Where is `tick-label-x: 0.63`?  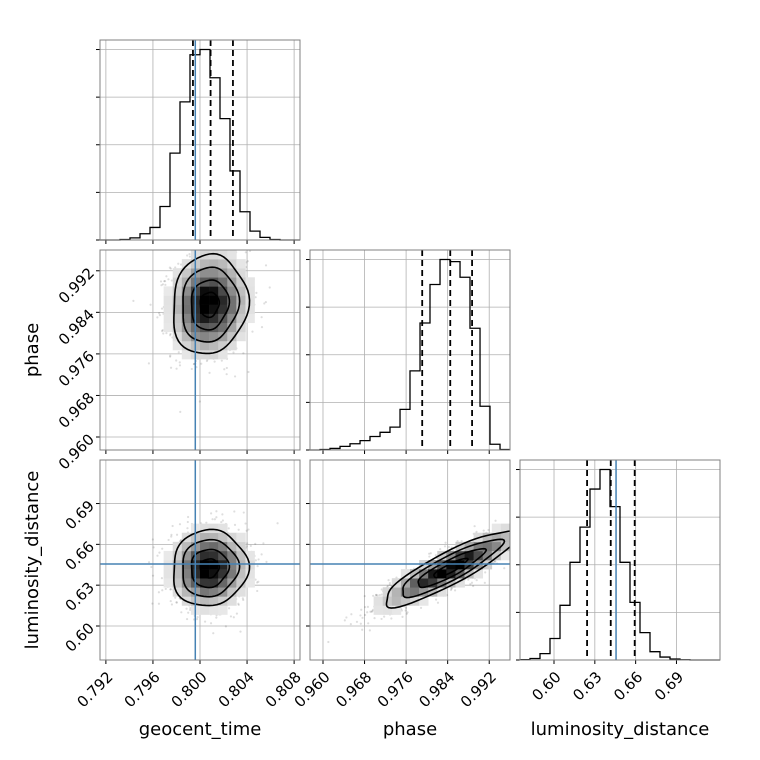 tick-label-x: 0.63 is located at coordinates (587, 686).